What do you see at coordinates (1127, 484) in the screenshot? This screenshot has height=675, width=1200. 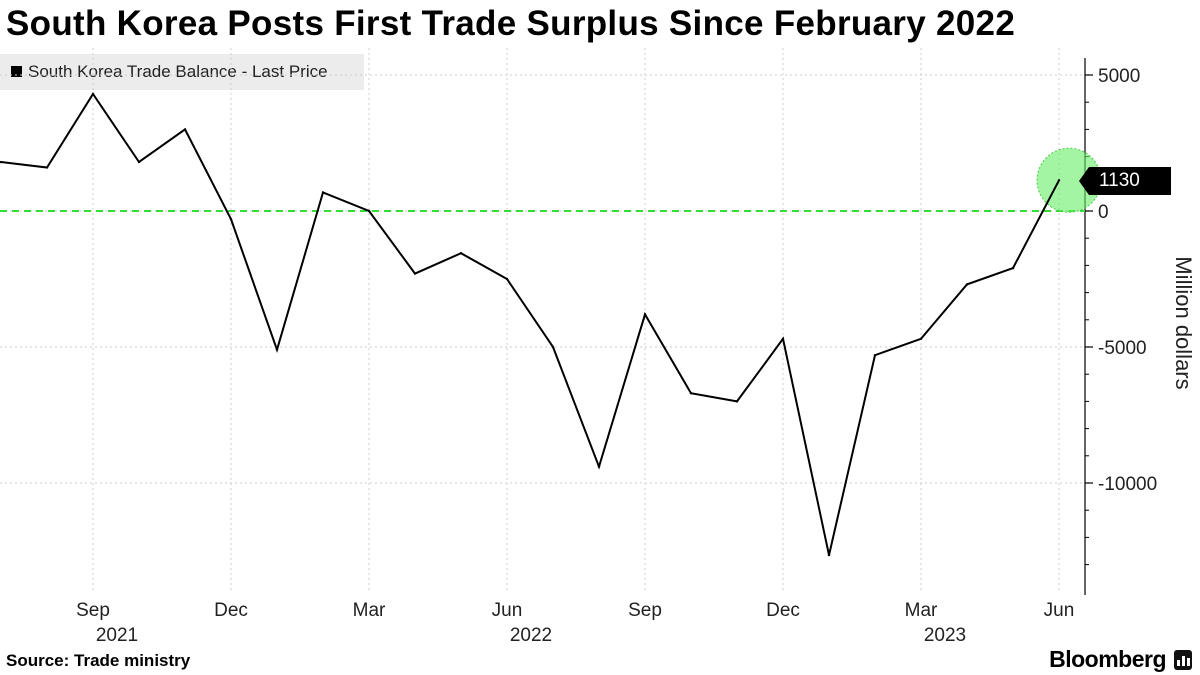 I see `y-tick-label: -10000` at bounding box center [1127, 484].